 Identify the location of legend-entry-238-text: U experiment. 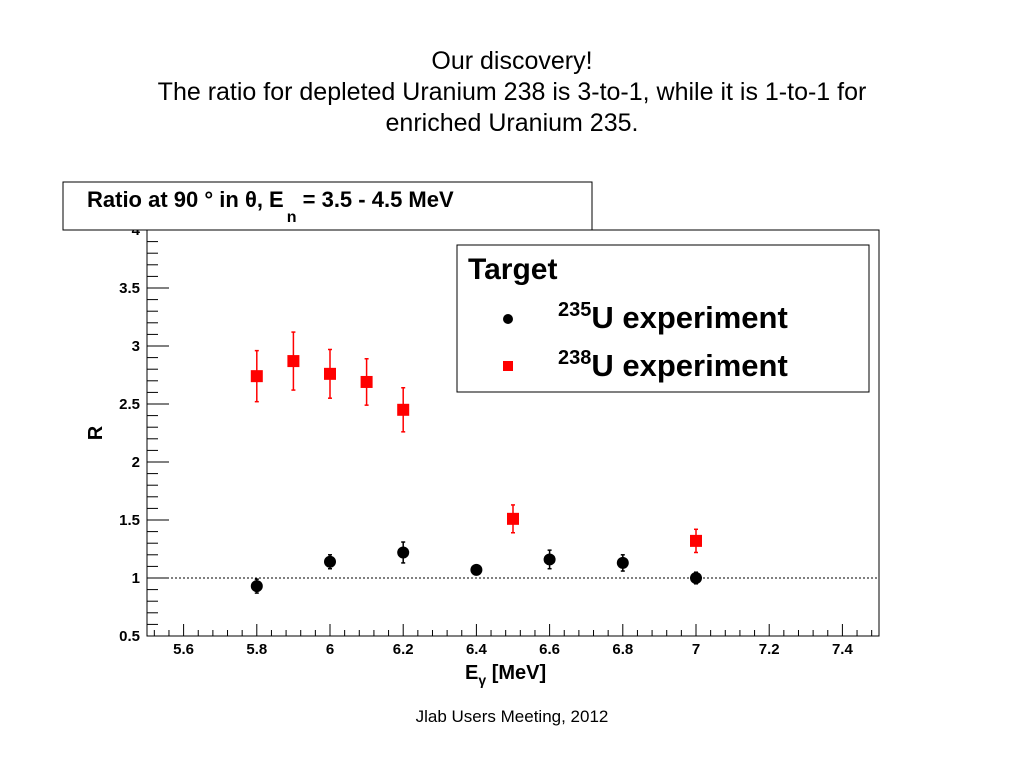
(689, 365).